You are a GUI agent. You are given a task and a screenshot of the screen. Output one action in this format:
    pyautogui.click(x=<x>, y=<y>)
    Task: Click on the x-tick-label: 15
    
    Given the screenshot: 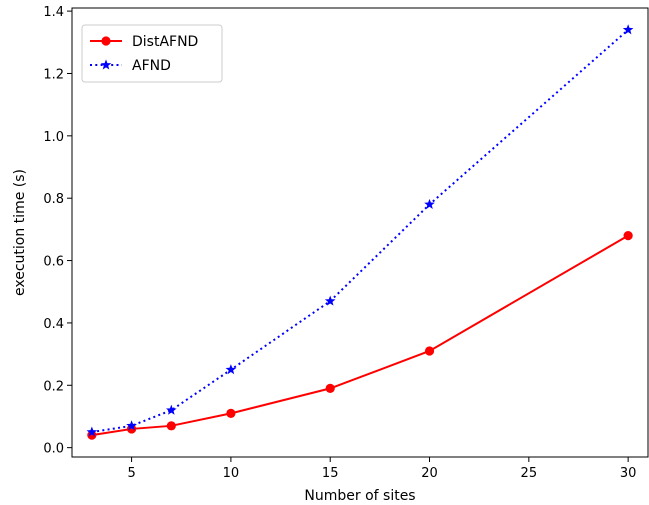 What is the action you would take?
    pyautogui.click(x=330, y=473)
    